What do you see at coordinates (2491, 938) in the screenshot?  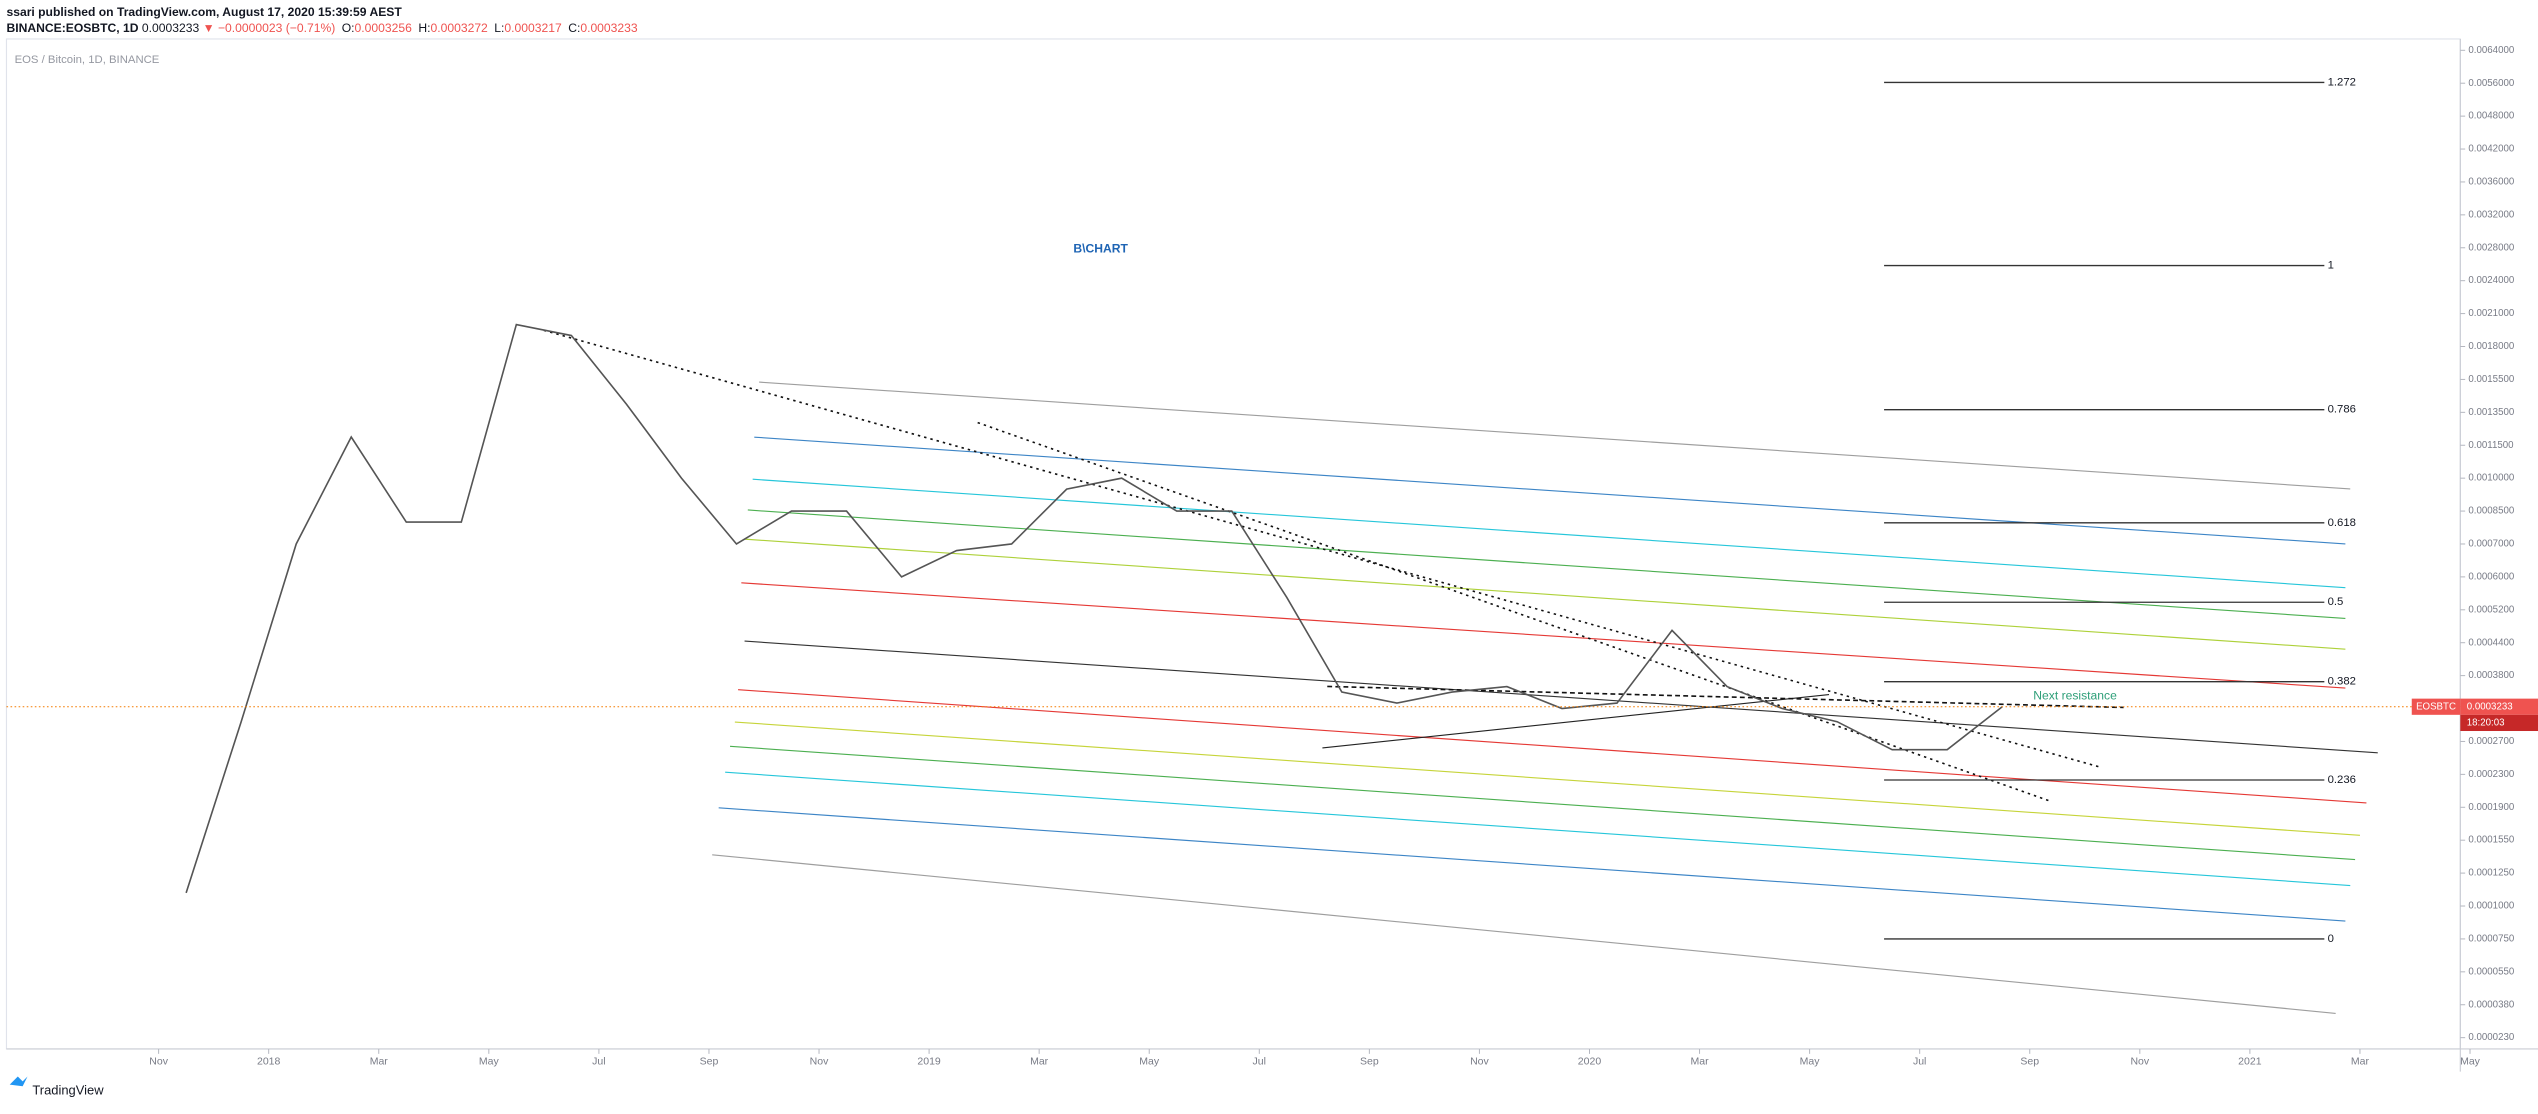 I see `y-tick-label: 0.0000750` at bounding box center [2491, 938].